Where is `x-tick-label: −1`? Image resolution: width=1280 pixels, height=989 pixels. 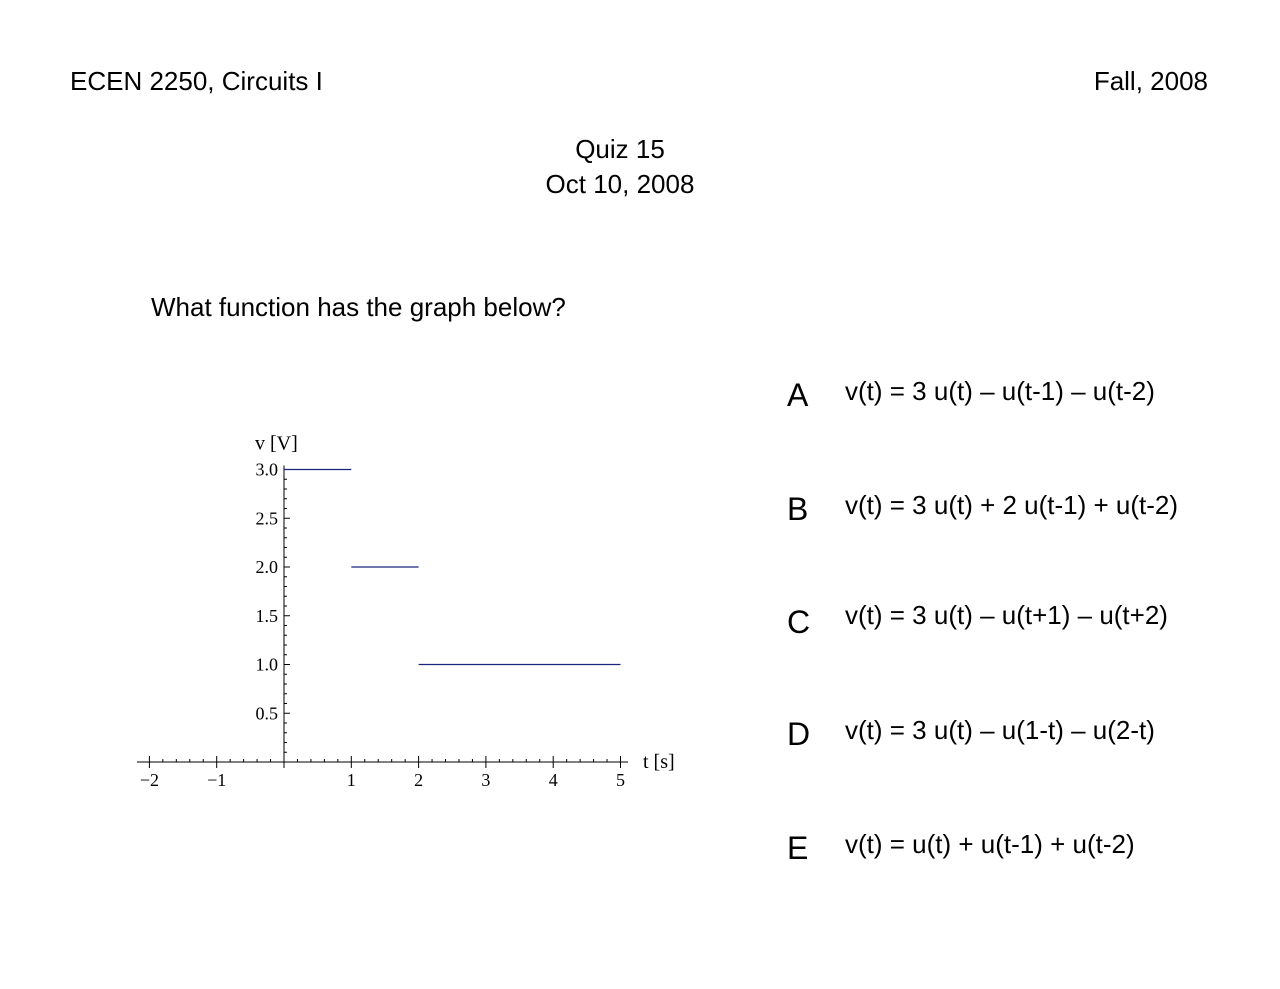 x-tick-label: −1 is located at coordinates (216, 780).